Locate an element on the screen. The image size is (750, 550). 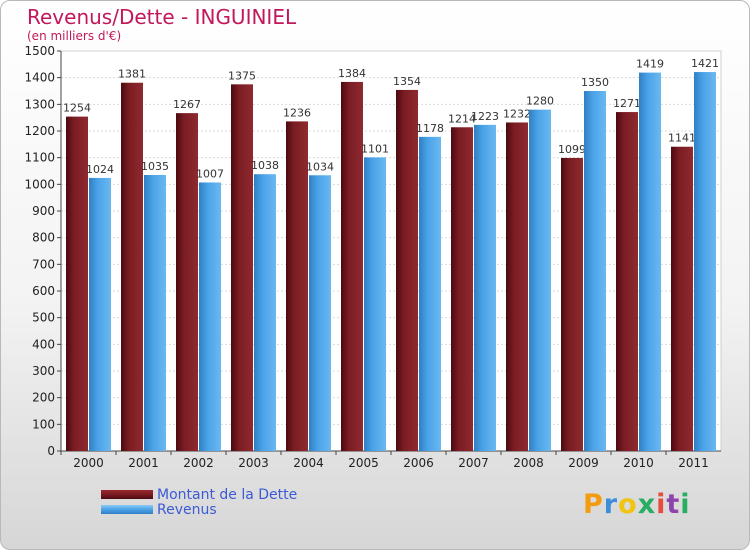
bar-revenus-2009 is located at coordinates (595, 271).